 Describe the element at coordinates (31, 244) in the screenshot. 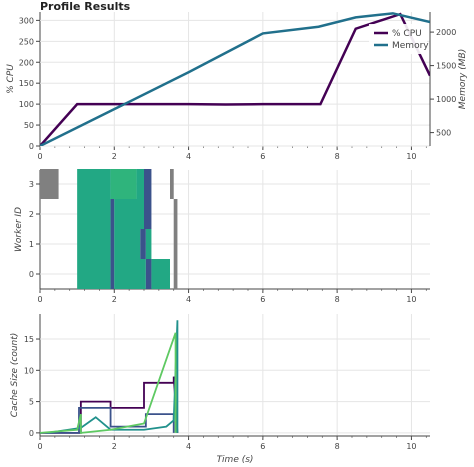

I see `y-tick-label: 1` at that location.